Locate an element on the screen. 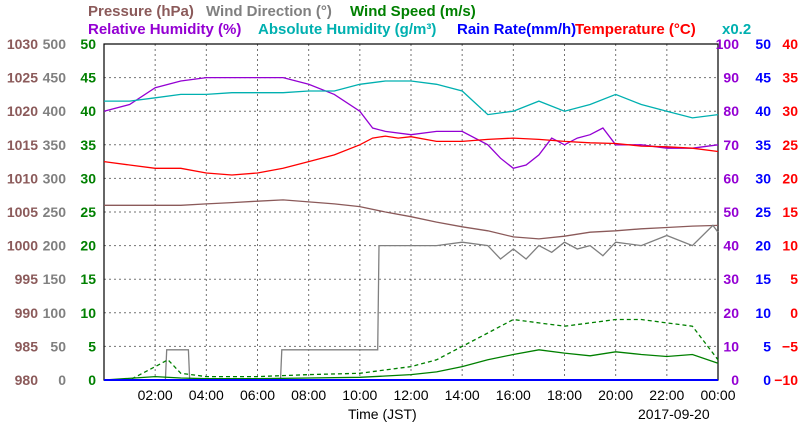 This screenshot has width=800, height=434. y-axis-wind_speed: 0 5 10 15 20 25 30 35 40 45 50 is located at coordinates (88, 212).